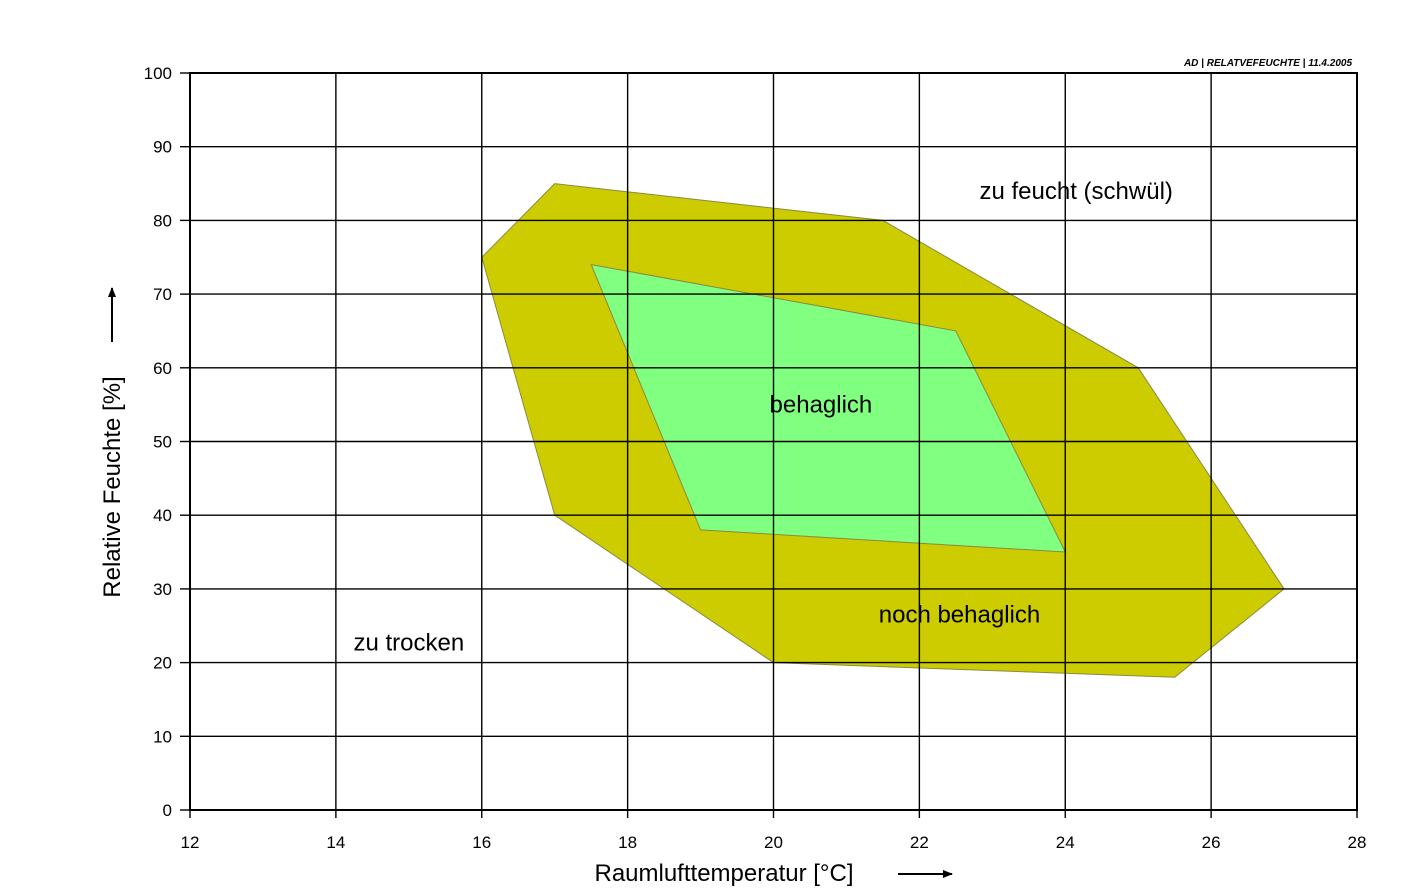 The width and height of the screenshot is (1406, 892). Describe the element at coordinates (408, 643) in the screenshot. I see `region-label: zu trocken` at that location.